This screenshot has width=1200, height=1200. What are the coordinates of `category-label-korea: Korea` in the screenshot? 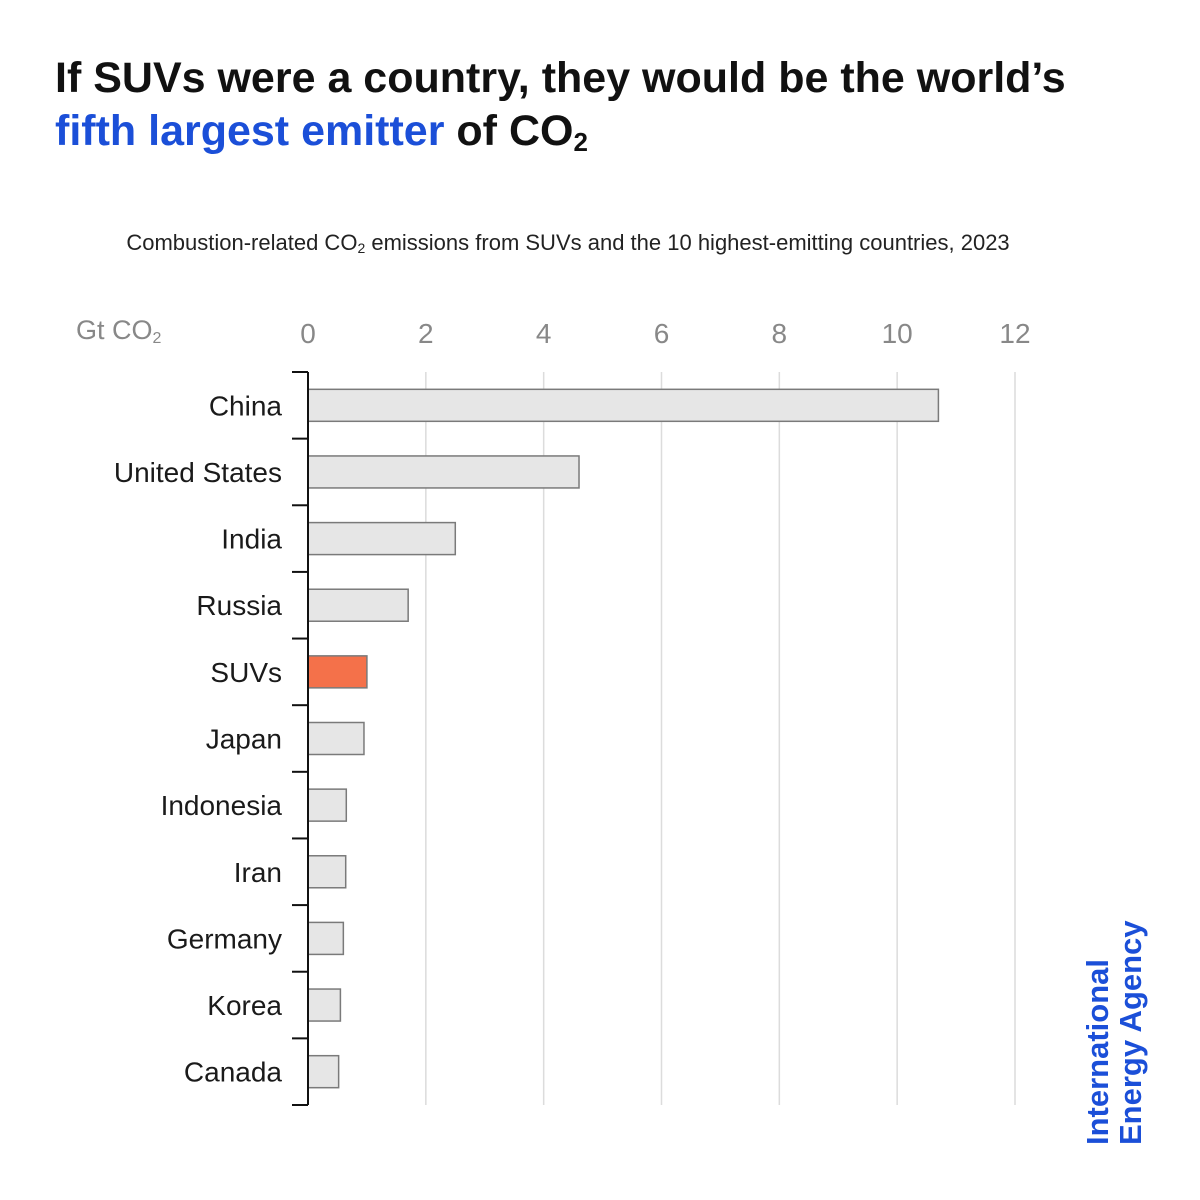 It's located at (244, 1005).